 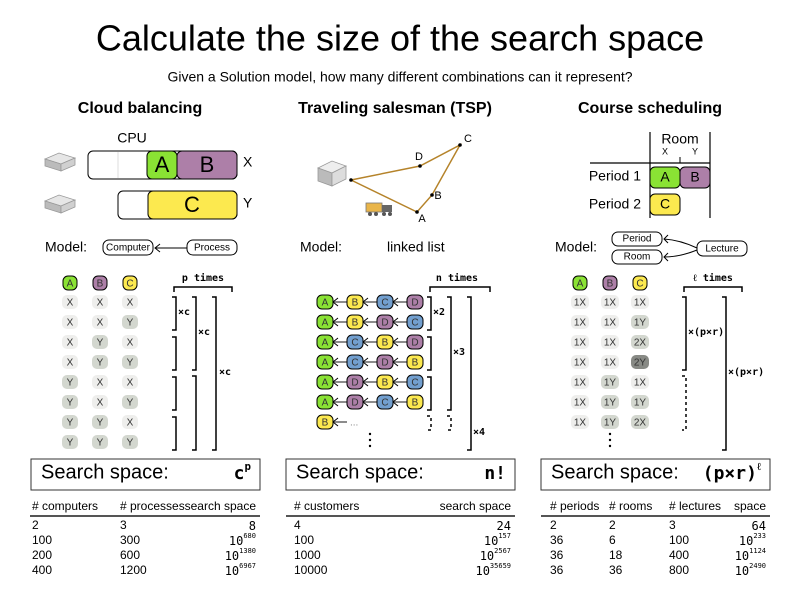 What do you see at coordinates (429, 423) in the screenshot?
I see `bracket-level-1-dashed` at bounding box center [429, 423].